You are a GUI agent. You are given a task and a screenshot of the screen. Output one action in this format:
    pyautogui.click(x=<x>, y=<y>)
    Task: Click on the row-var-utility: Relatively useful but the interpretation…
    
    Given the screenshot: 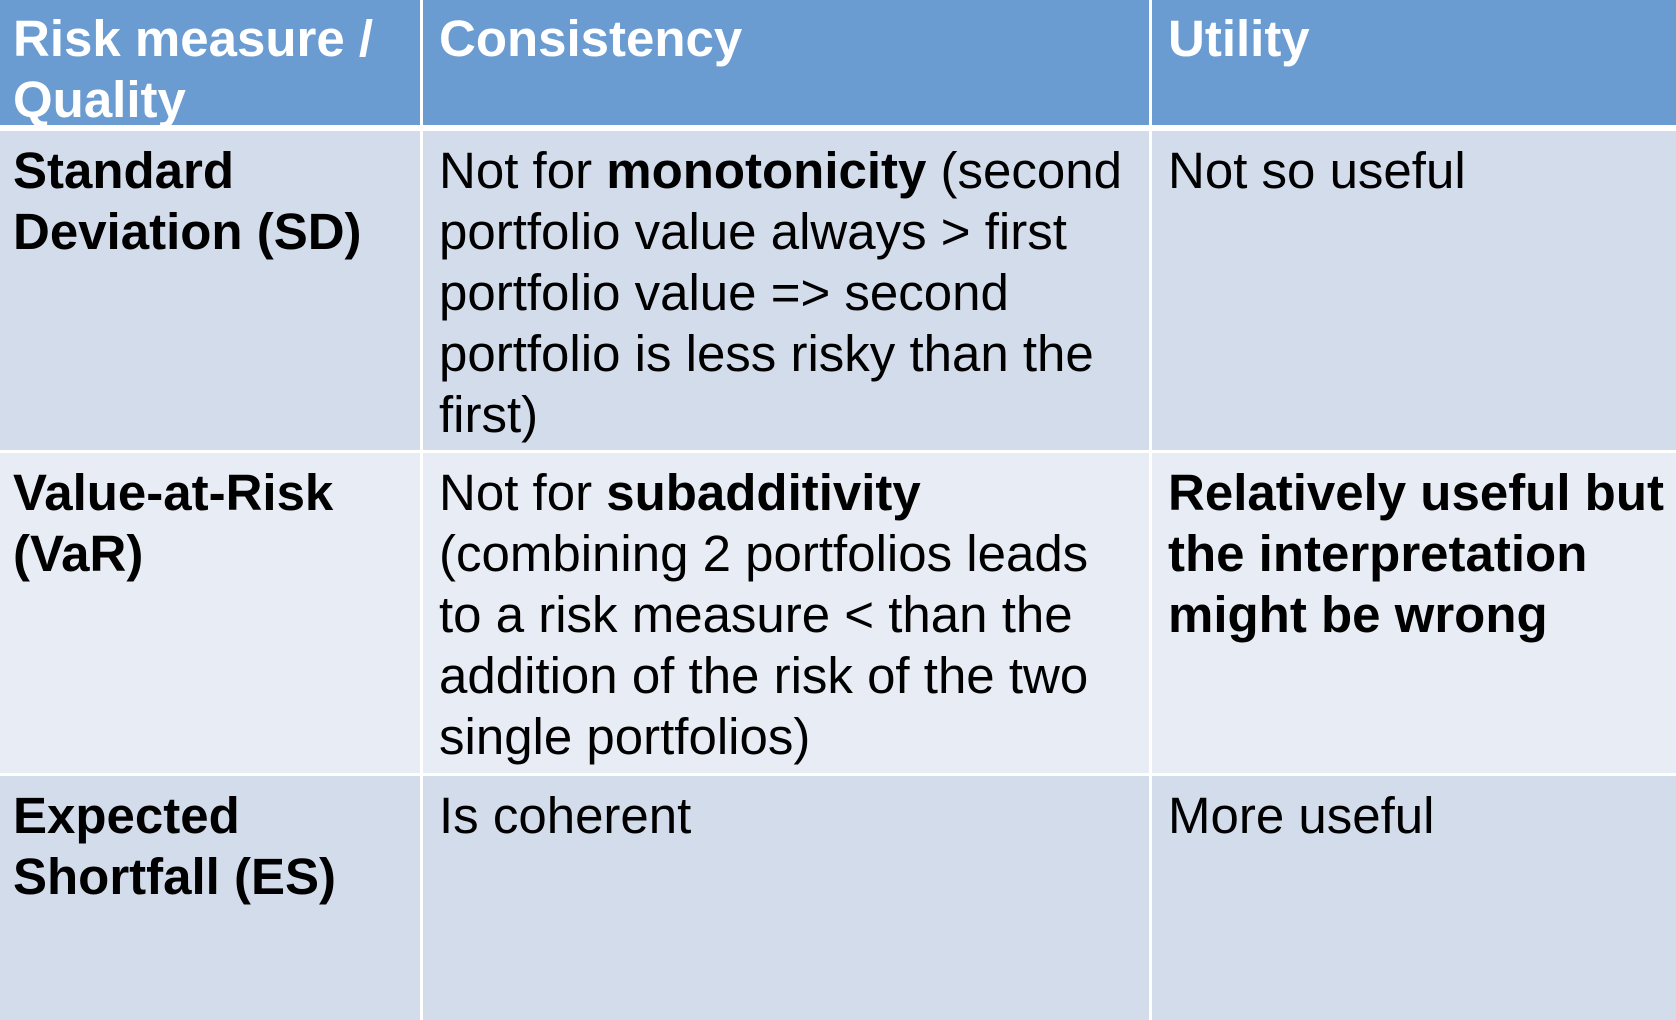 What is the action you would take?
    pyautogui.click(x=1414, y=614)
    